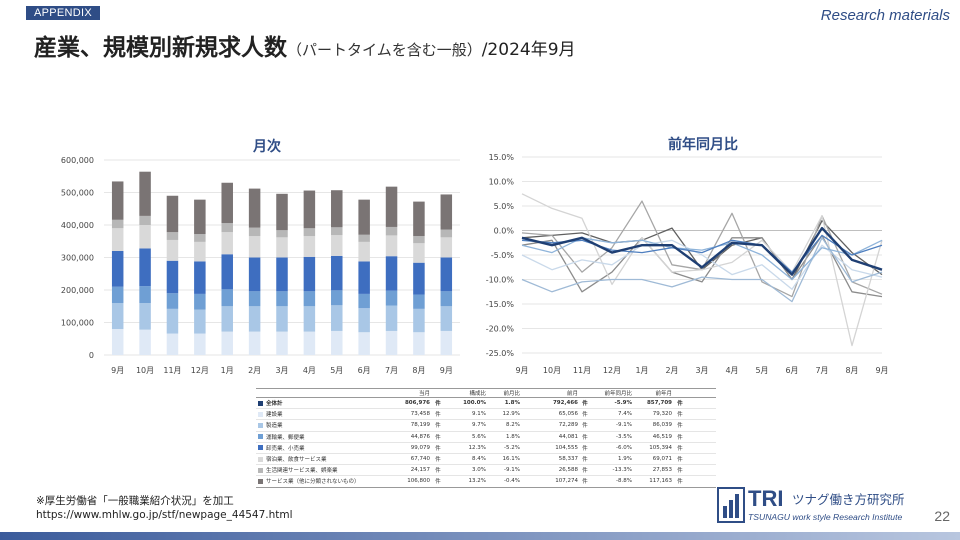 This screenshot has height=540, width=960. What do you see at coordinates (662, 459) in the screenshot?
I see `table-cell: 69,071` at bounding box center [662, 459].